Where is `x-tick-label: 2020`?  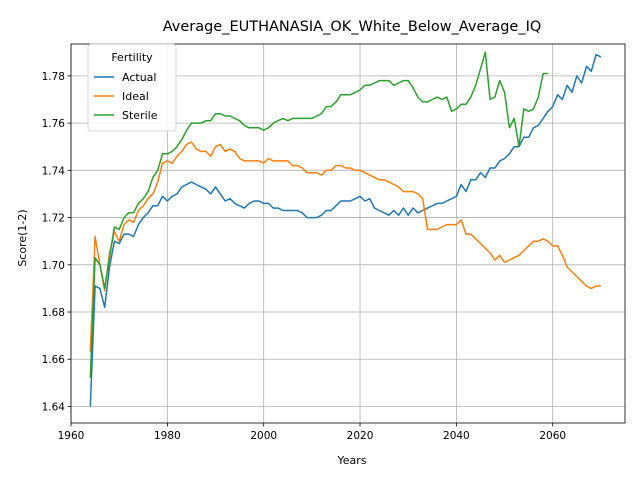 x-tick-label: 2020 is located at coordinates (360, 436).